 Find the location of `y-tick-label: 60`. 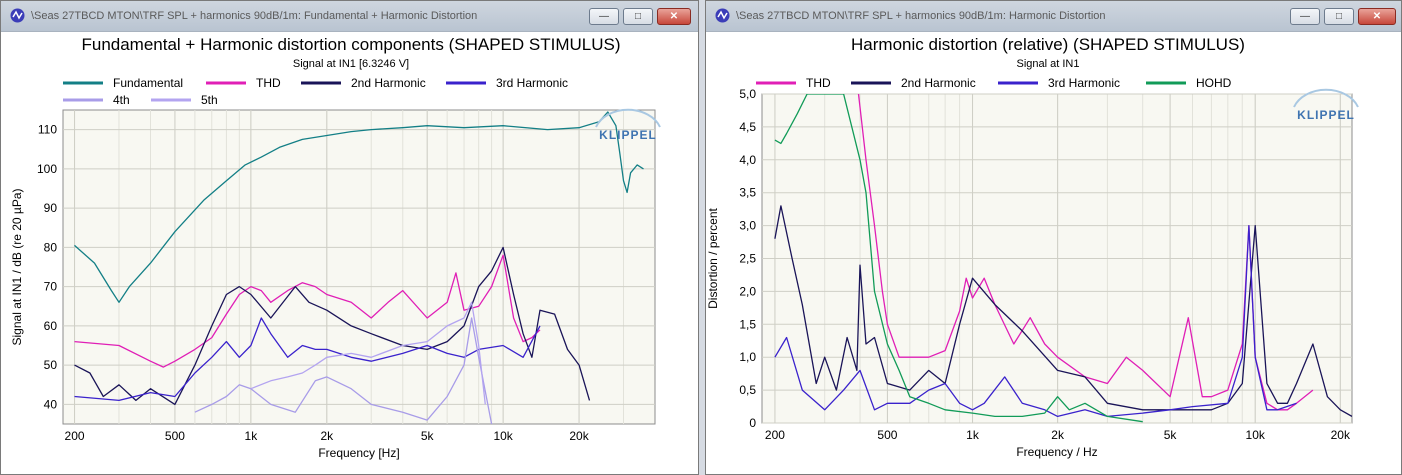

y-tick-label: 60 is located at coordinates (51, 326).